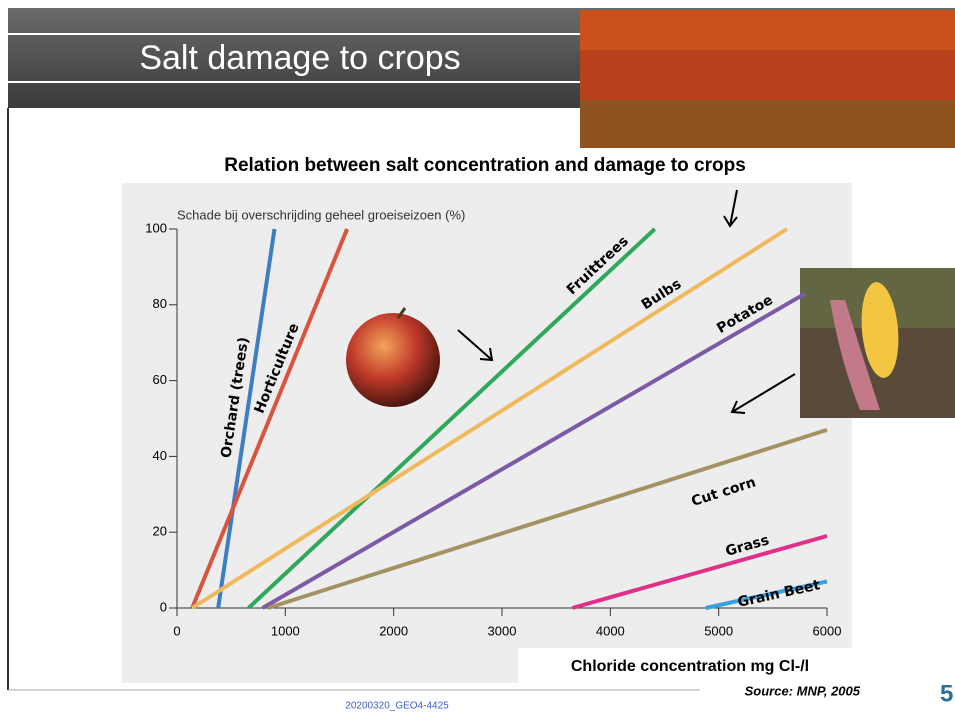 The width and height of the screenshot is (955, 727). I want to click on x-tick-label: 6000, so click(827, 630).